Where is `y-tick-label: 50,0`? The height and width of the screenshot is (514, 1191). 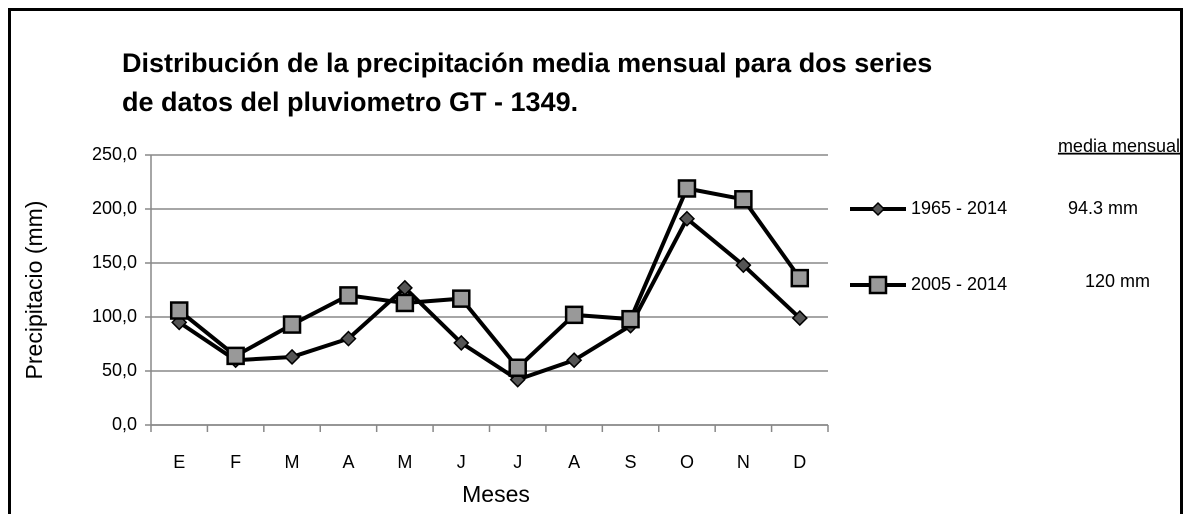
y-tick-label: 50,0 is located at coordinates (119, 370).